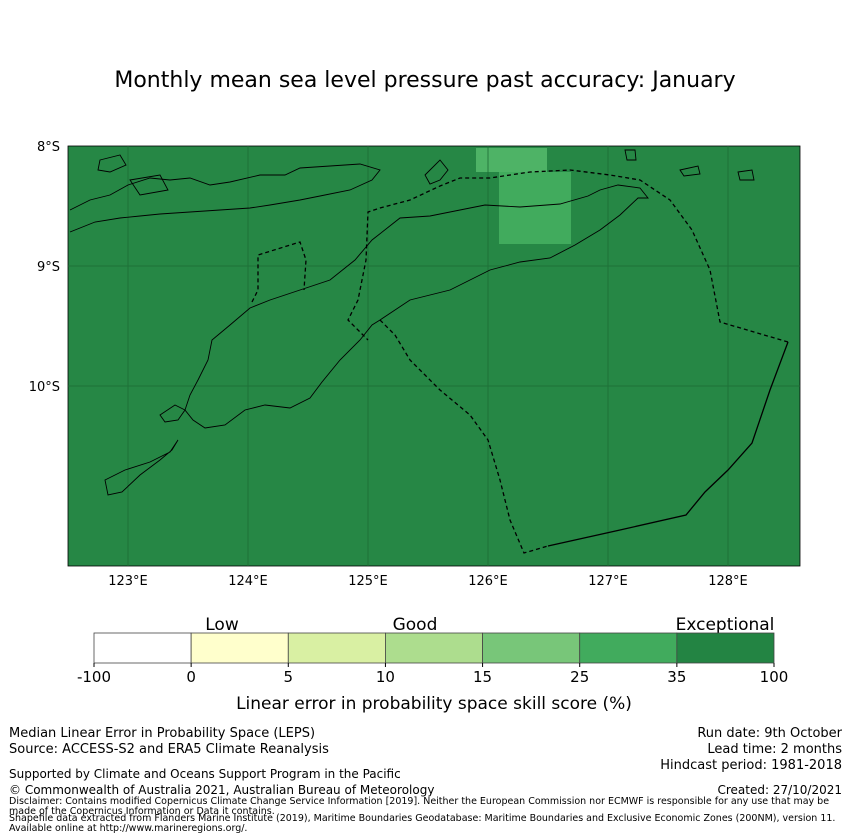 This screenshot has width=850, height=839. What do you see at coordinates (774, 677) in the screenshot?
I see `colorbar-tick-label: 100` at bounding box center [774, 677].